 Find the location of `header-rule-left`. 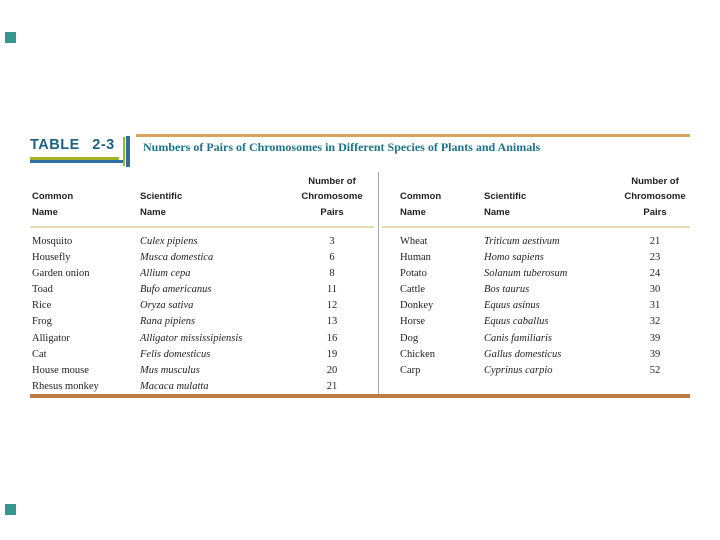

header-rule-left is located at coordinates (202, 227).